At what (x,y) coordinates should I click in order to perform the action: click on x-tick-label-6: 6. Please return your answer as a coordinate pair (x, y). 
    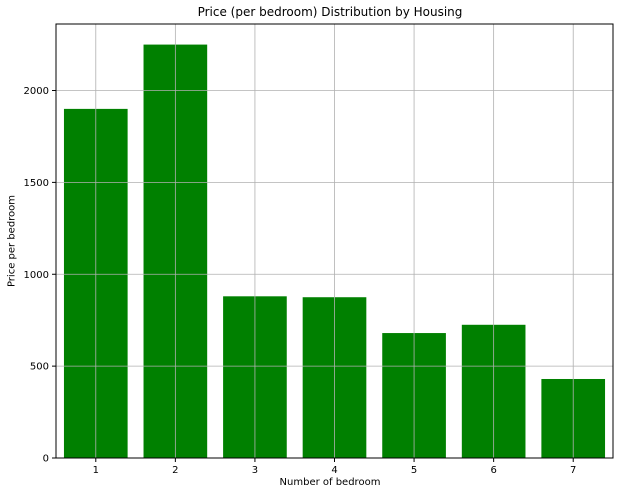
    Looking at the image, I should click on (493, 470).